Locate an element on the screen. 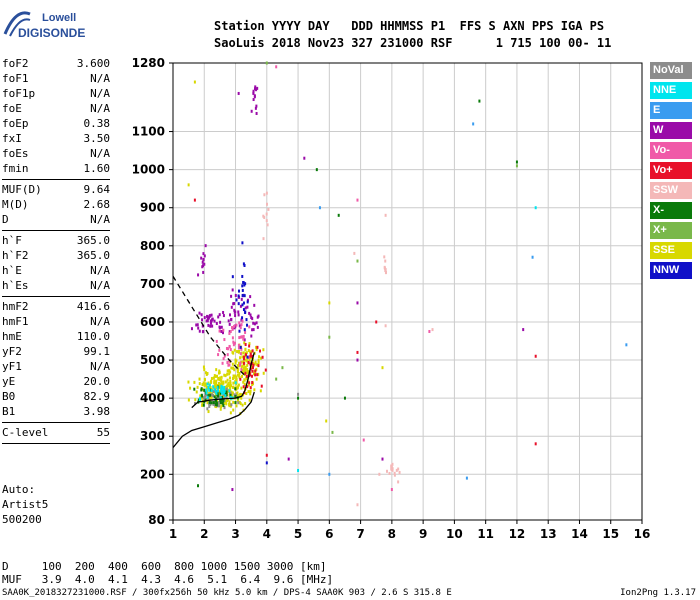 The width and height of the screenshot is (700, 600). y-tick-label: 600 is located at coordinates (152, 322).